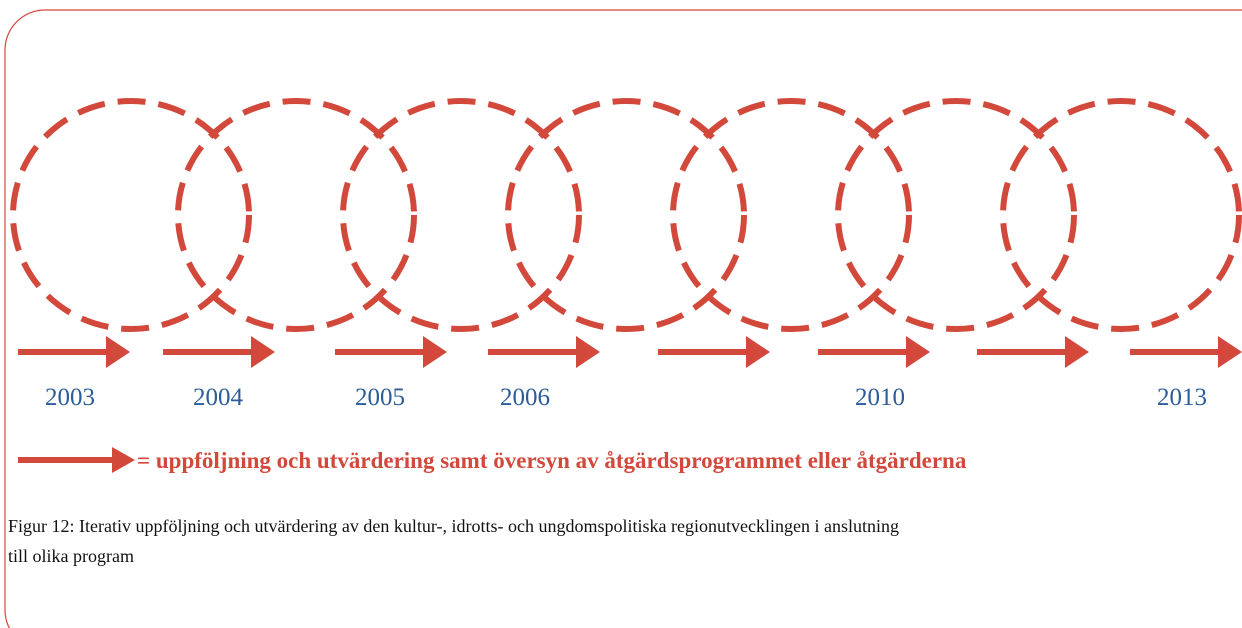 Image resolution: width=1242 pixels, height=628 pixels. I want to click on year-label: 2010, so click(880, 397).